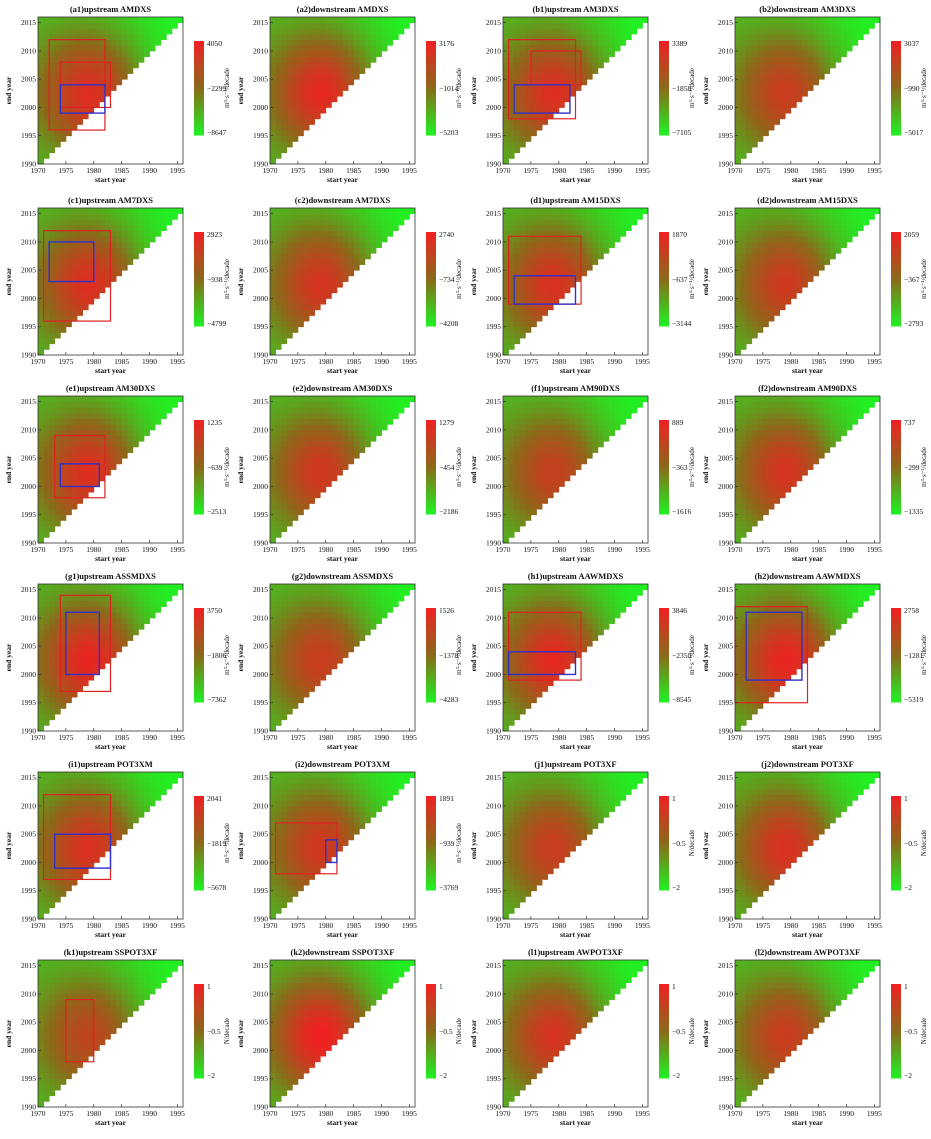 This screenshot has width=931, height=1139. Describe the element at coordinates (681, 132) in the screenshot. I see `colorbar-min-label: −7105` at that location.